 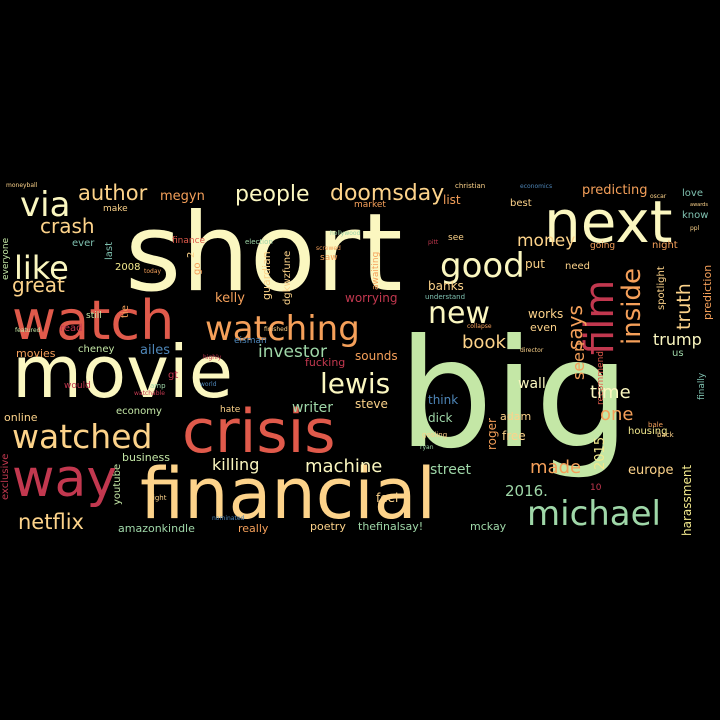 I want to click on word-free: free, so click(x=514, y=436).